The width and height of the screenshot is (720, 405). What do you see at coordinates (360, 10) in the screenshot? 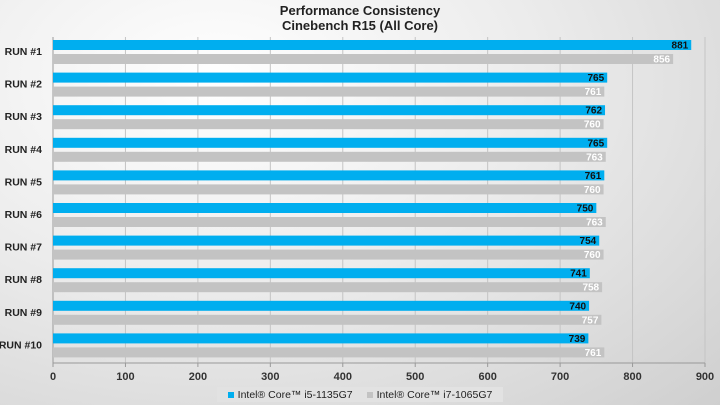
I see `chart-title: Performance Consistency` at bounding box center [360, 10].